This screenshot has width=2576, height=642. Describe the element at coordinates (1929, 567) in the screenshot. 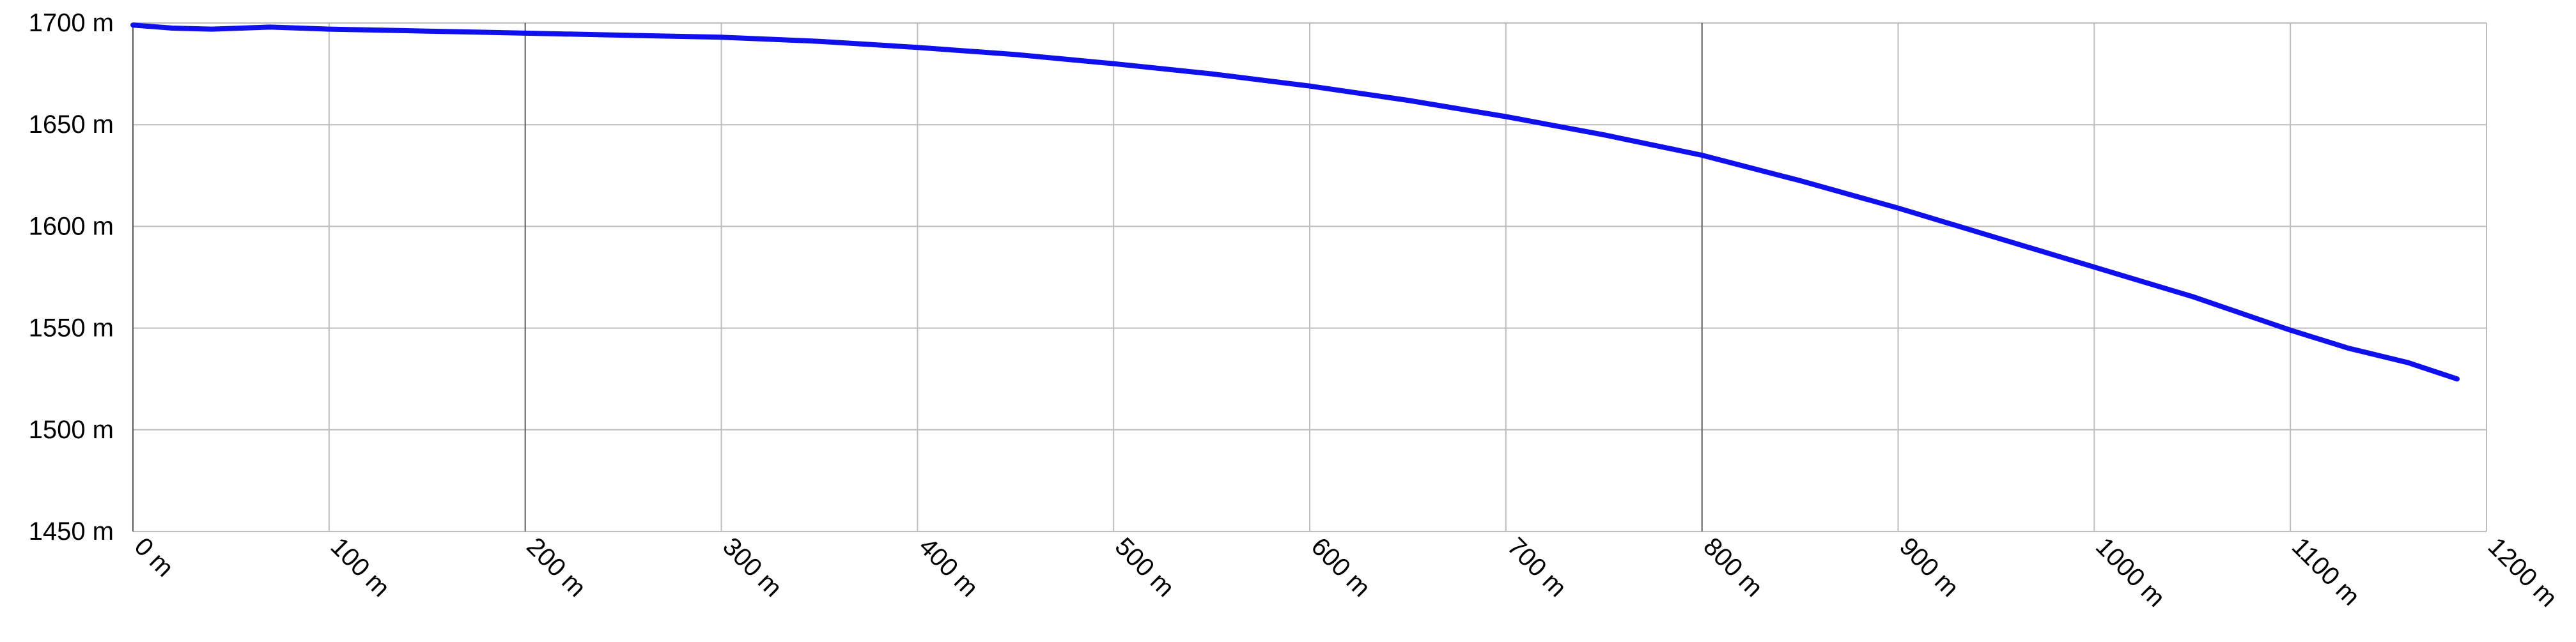

I see `x-tick-label: 900 m` at that location.